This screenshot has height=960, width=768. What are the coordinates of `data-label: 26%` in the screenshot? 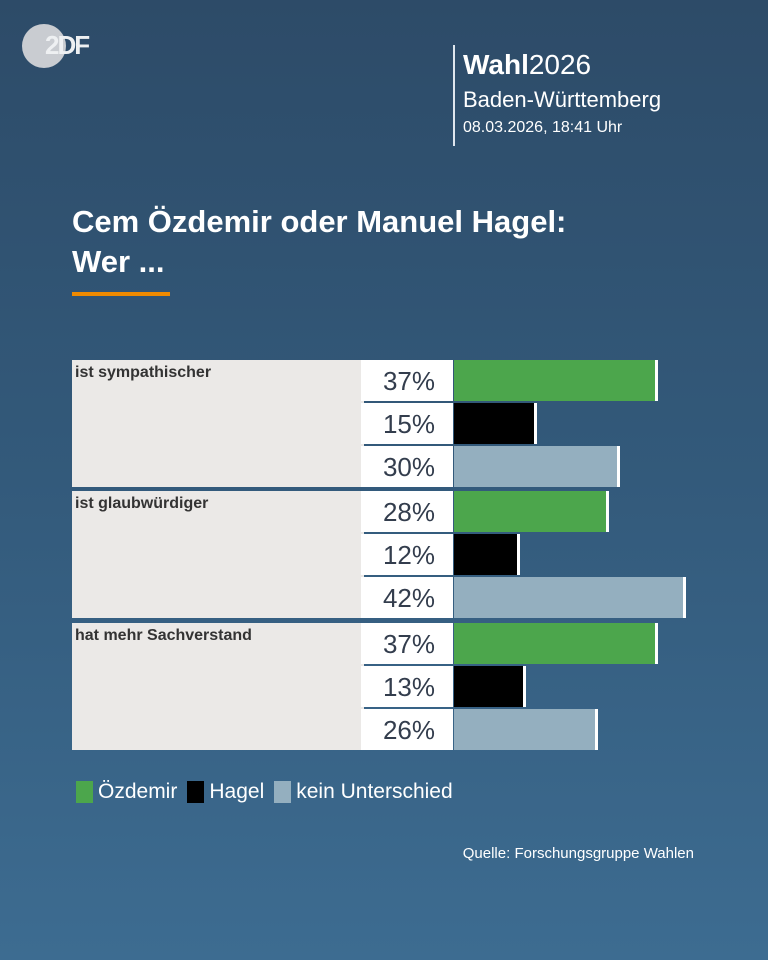 It's located at (407, 729).